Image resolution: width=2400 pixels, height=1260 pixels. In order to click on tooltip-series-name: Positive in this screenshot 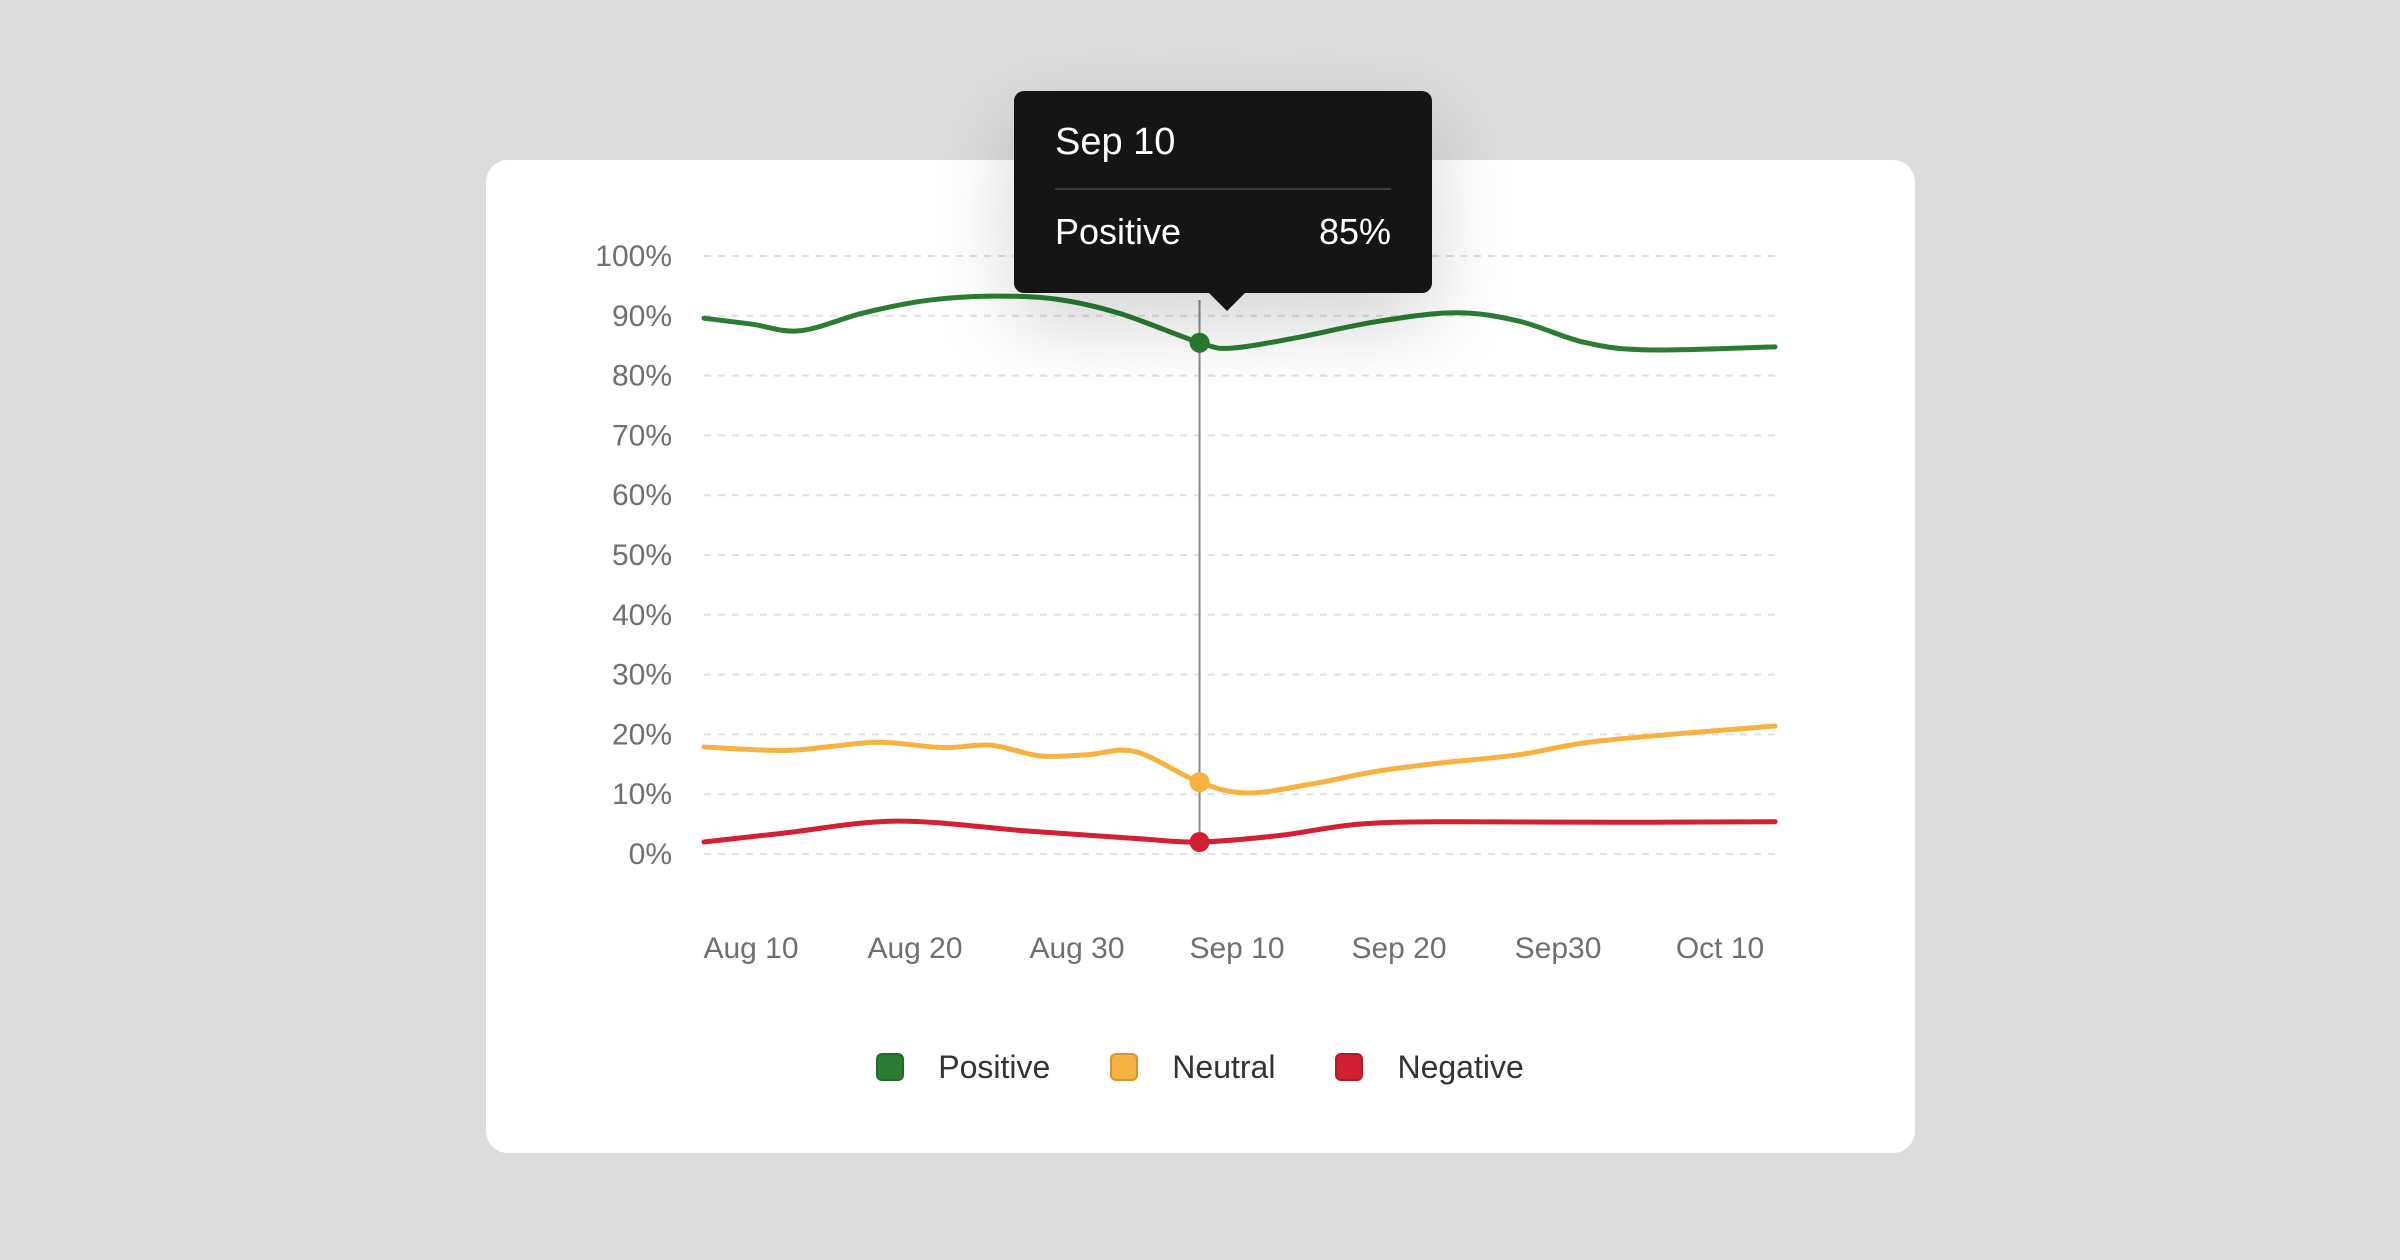, I will do `click(1118, 231)`.